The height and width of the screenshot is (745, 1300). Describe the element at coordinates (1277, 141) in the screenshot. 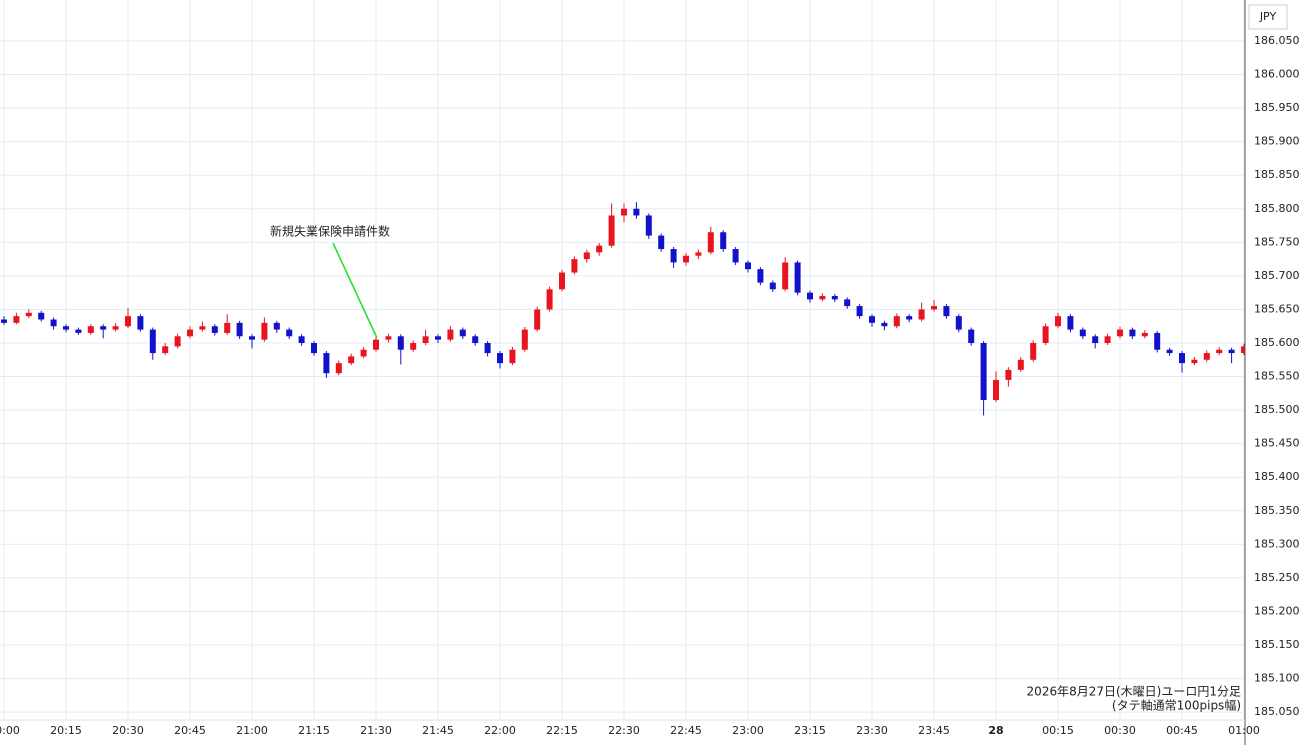

I see `y-tick-label: 185.900` at that location.